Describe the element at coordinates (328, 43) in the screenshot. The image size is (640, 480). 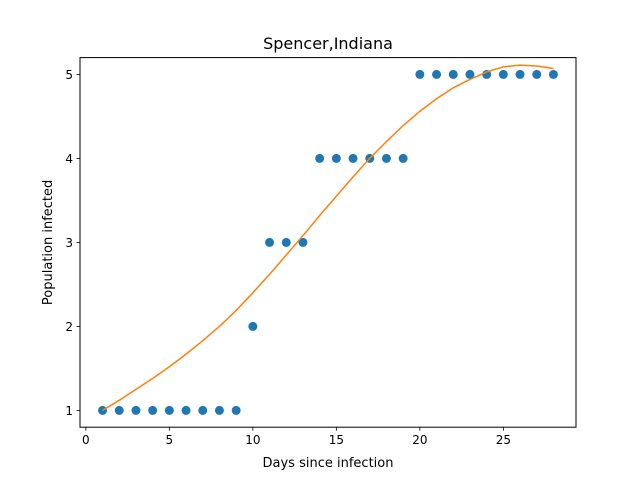
I see `chart-title: Spencer,Indiana` at that location.